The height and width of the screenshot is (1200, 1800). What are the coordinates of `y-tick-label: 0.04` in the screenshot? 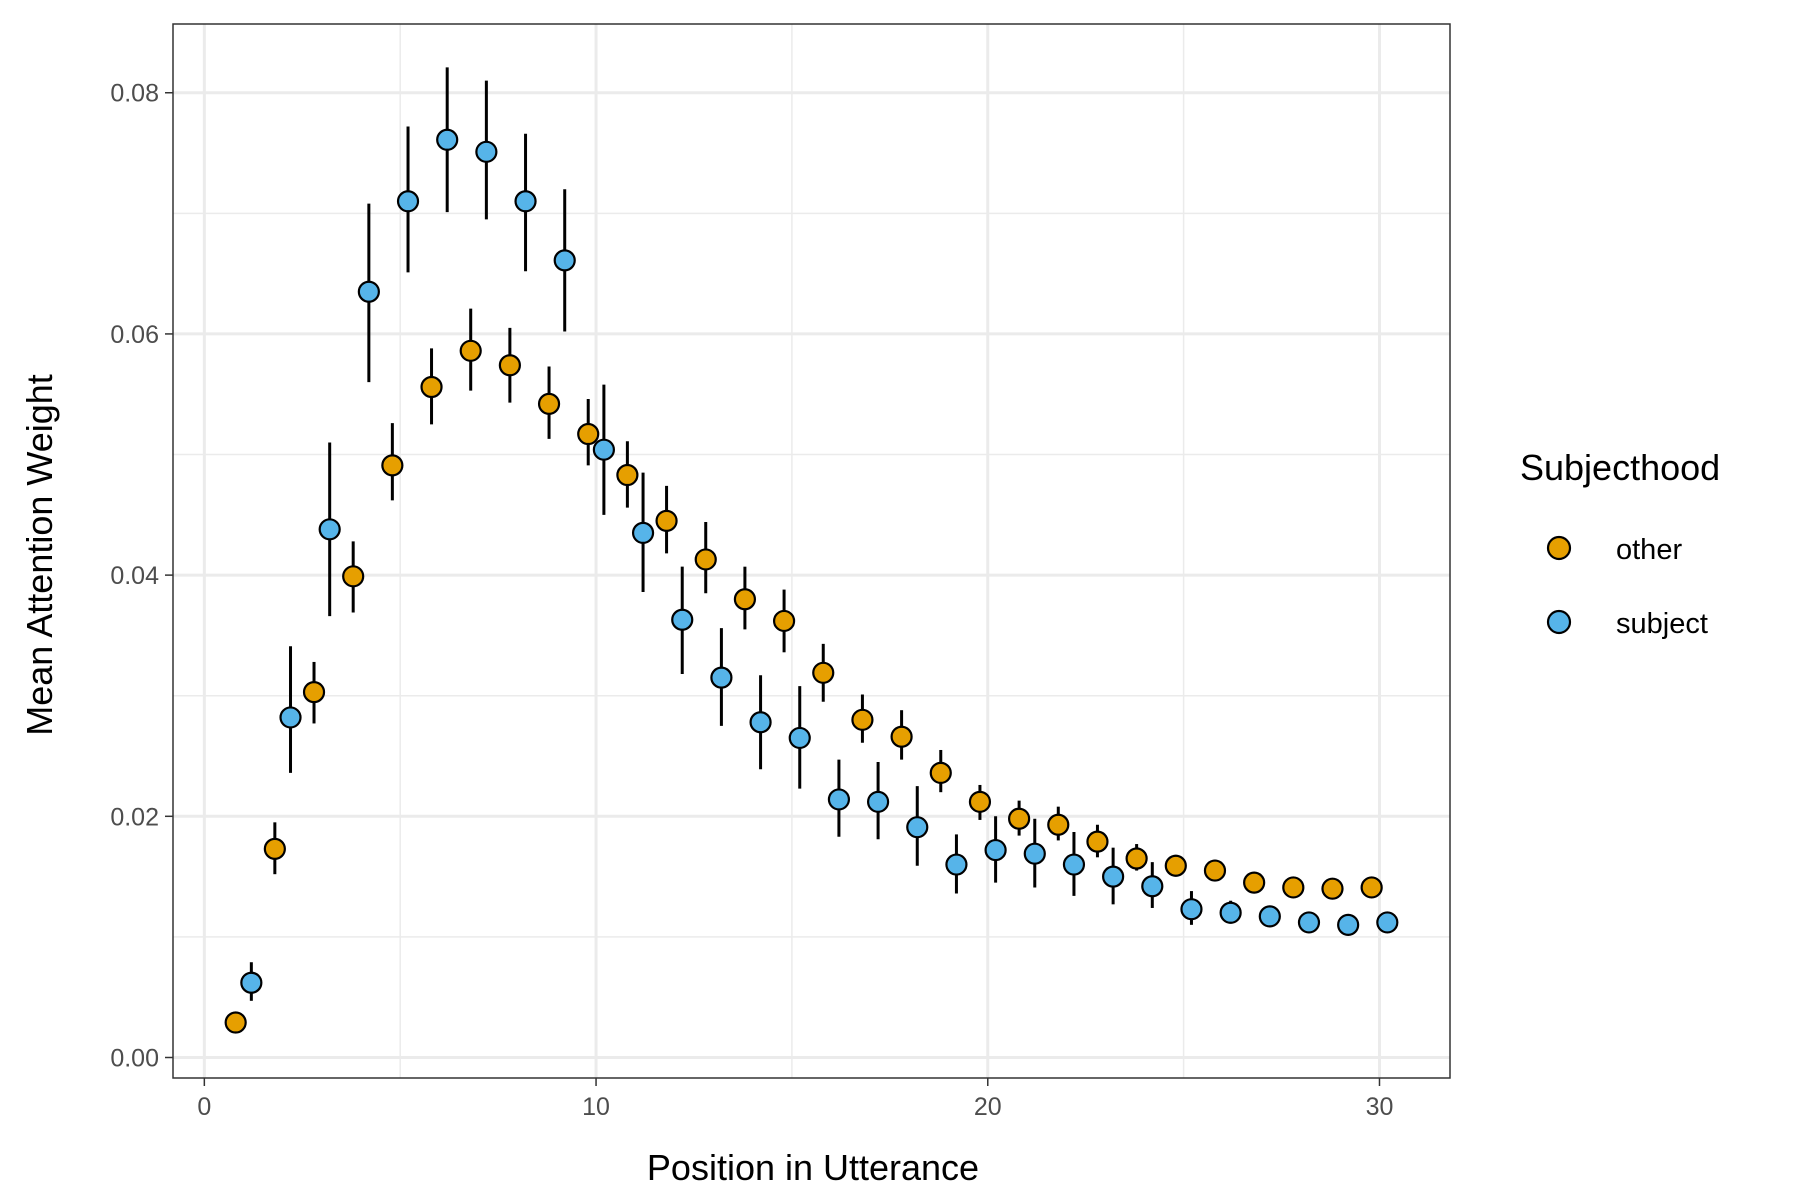 It's located at (134, 576).